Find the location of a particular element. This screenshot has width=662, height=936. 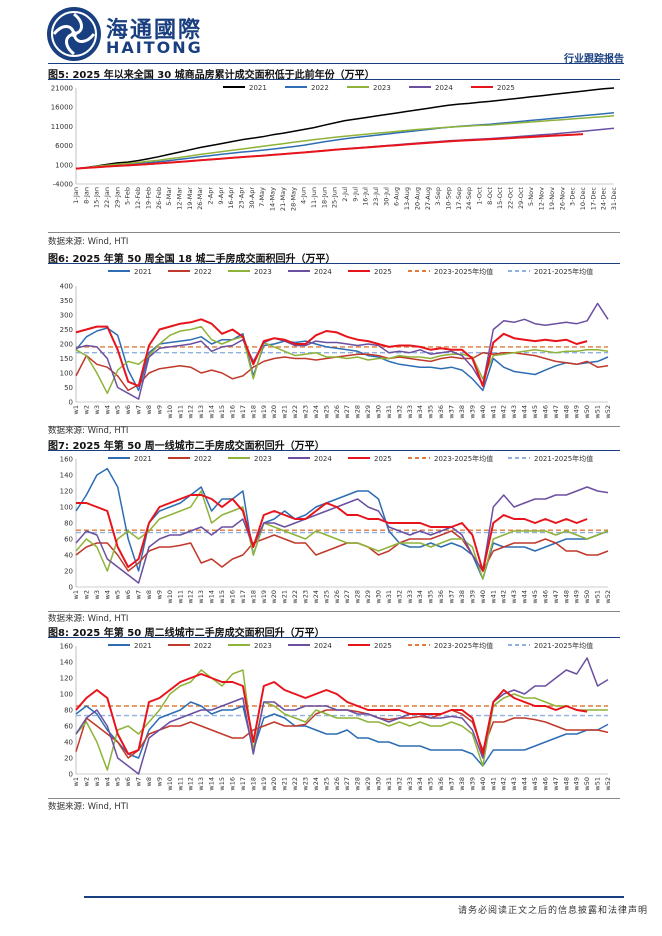

x-tick-label: 2-Jul is located at coordinates (345, 194).